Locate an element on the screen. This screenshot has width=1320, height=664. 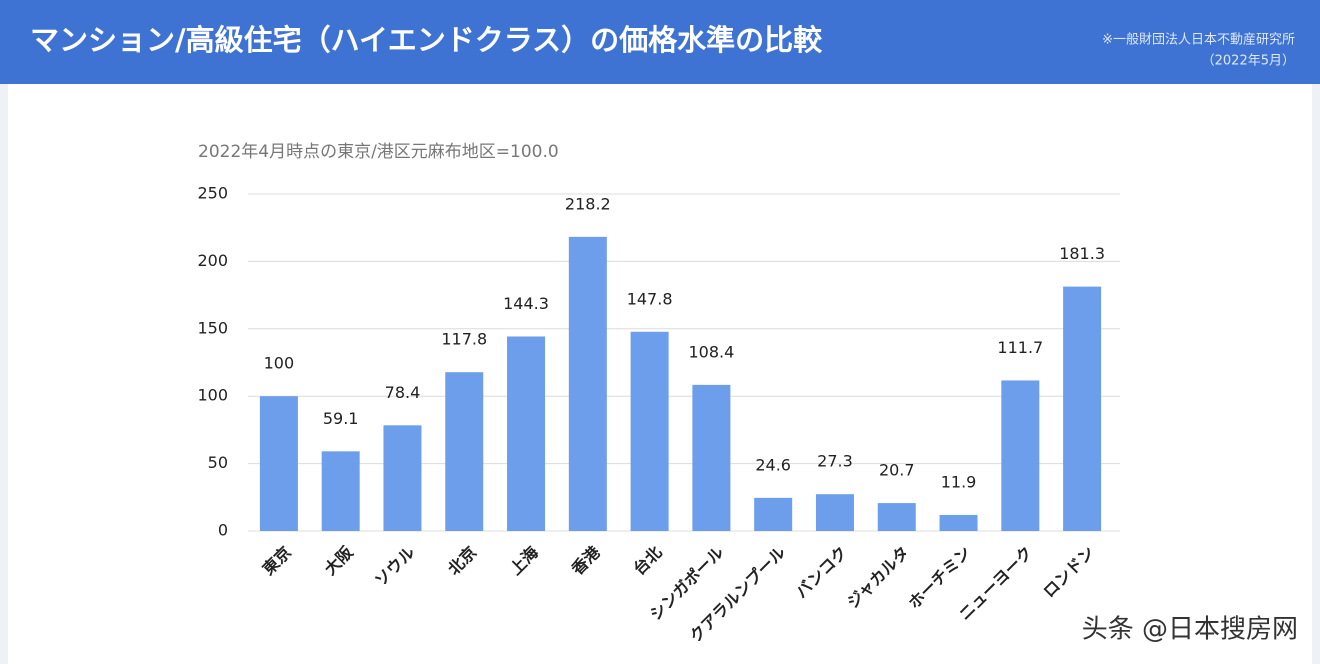
data-label: 117.8 is located at coordinates (464, 339).